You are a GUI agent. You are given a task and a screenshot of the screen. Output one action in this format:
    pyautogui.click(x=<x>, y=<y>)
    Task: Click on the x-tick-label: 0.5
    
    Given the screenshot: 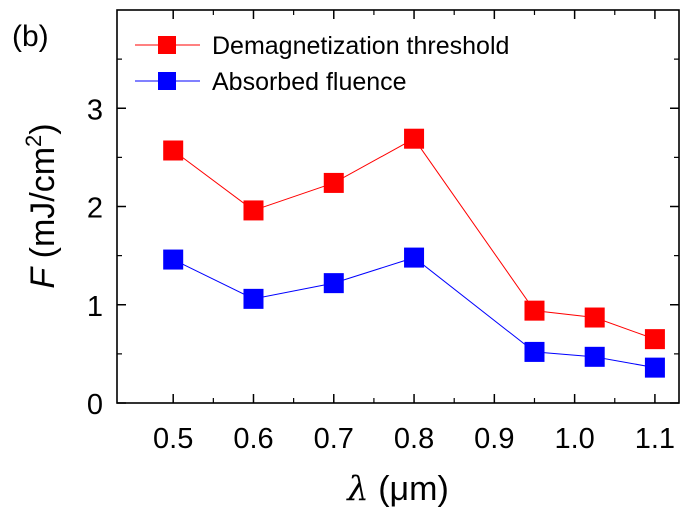 What is the action you would take?
    pyautogui.click(x=173, y=439)
    